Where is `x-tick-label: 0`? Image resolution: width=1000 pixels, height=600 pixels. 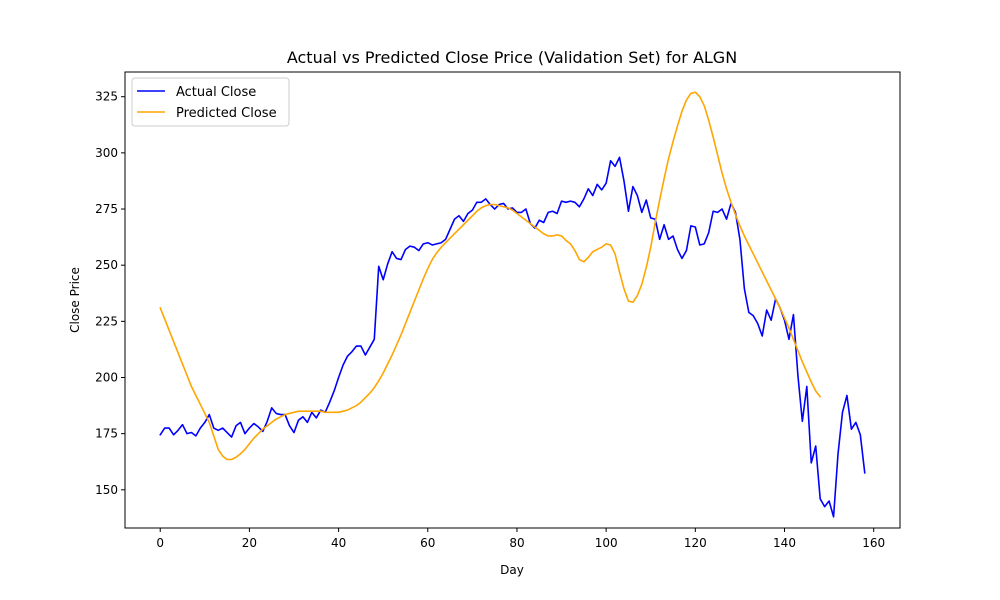 x-tick-label: 0 is located at coordinates (160, 543).